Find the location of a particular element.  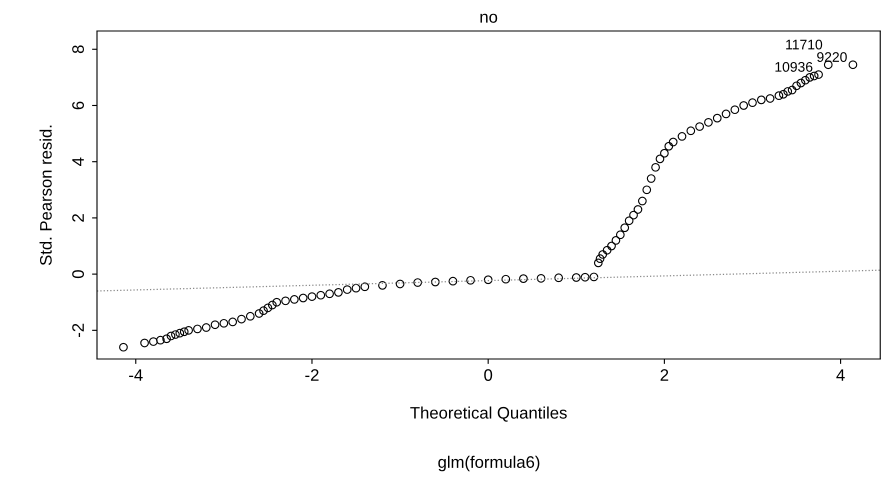

text: glm(formula6) is located at coordinates (489, 464).